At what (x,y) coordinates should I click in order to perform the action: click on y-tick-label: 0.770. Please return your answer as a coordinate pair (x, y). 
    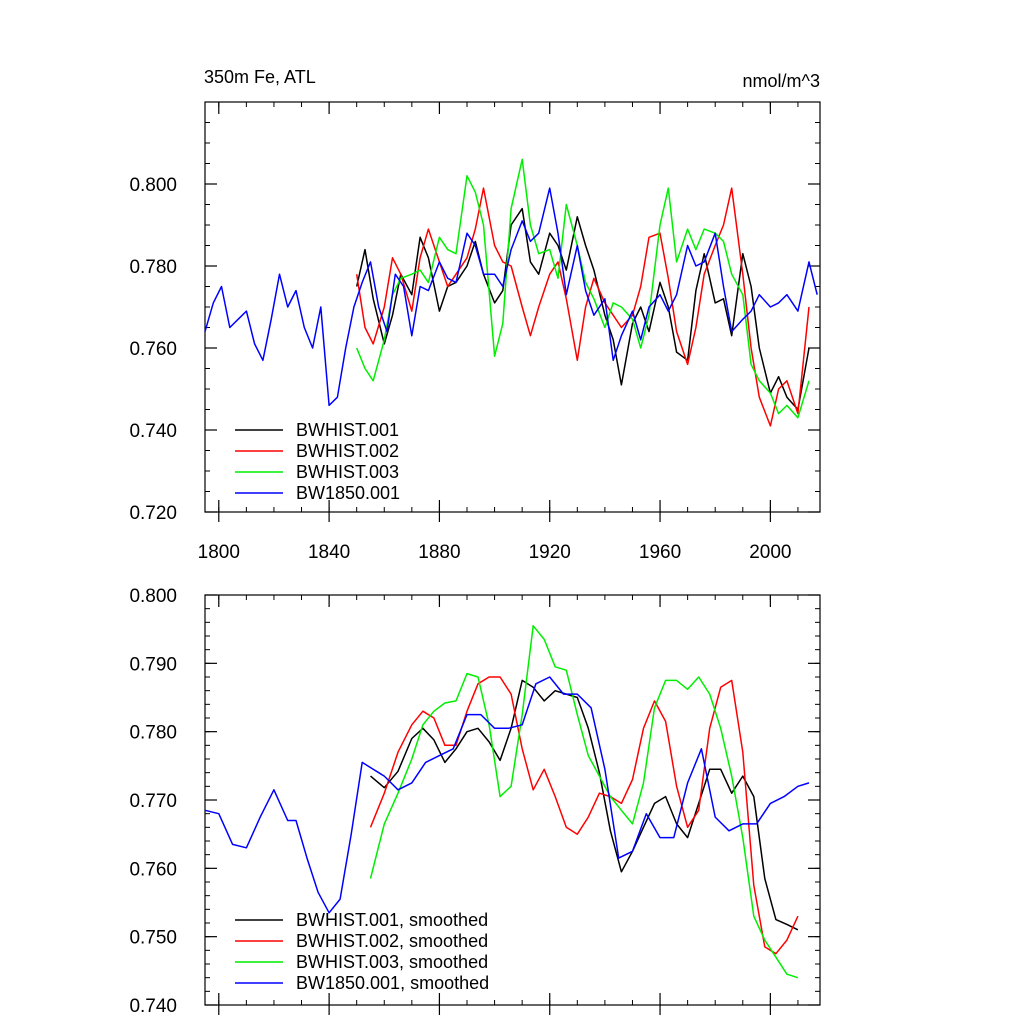
    Looking at the image, I should click on (153, 801).